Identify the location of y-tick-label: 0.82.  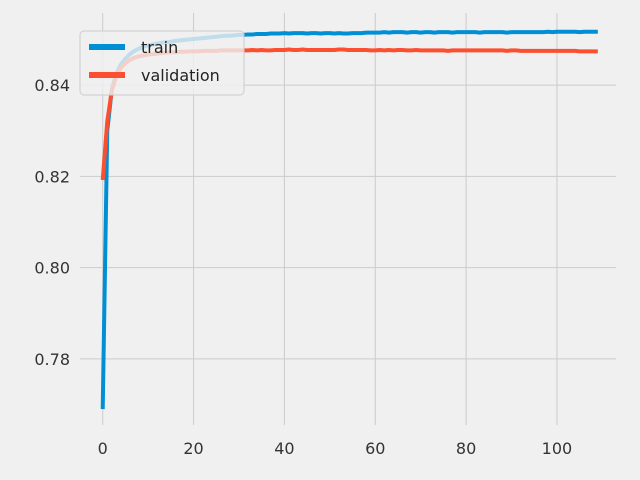
(52, 176).